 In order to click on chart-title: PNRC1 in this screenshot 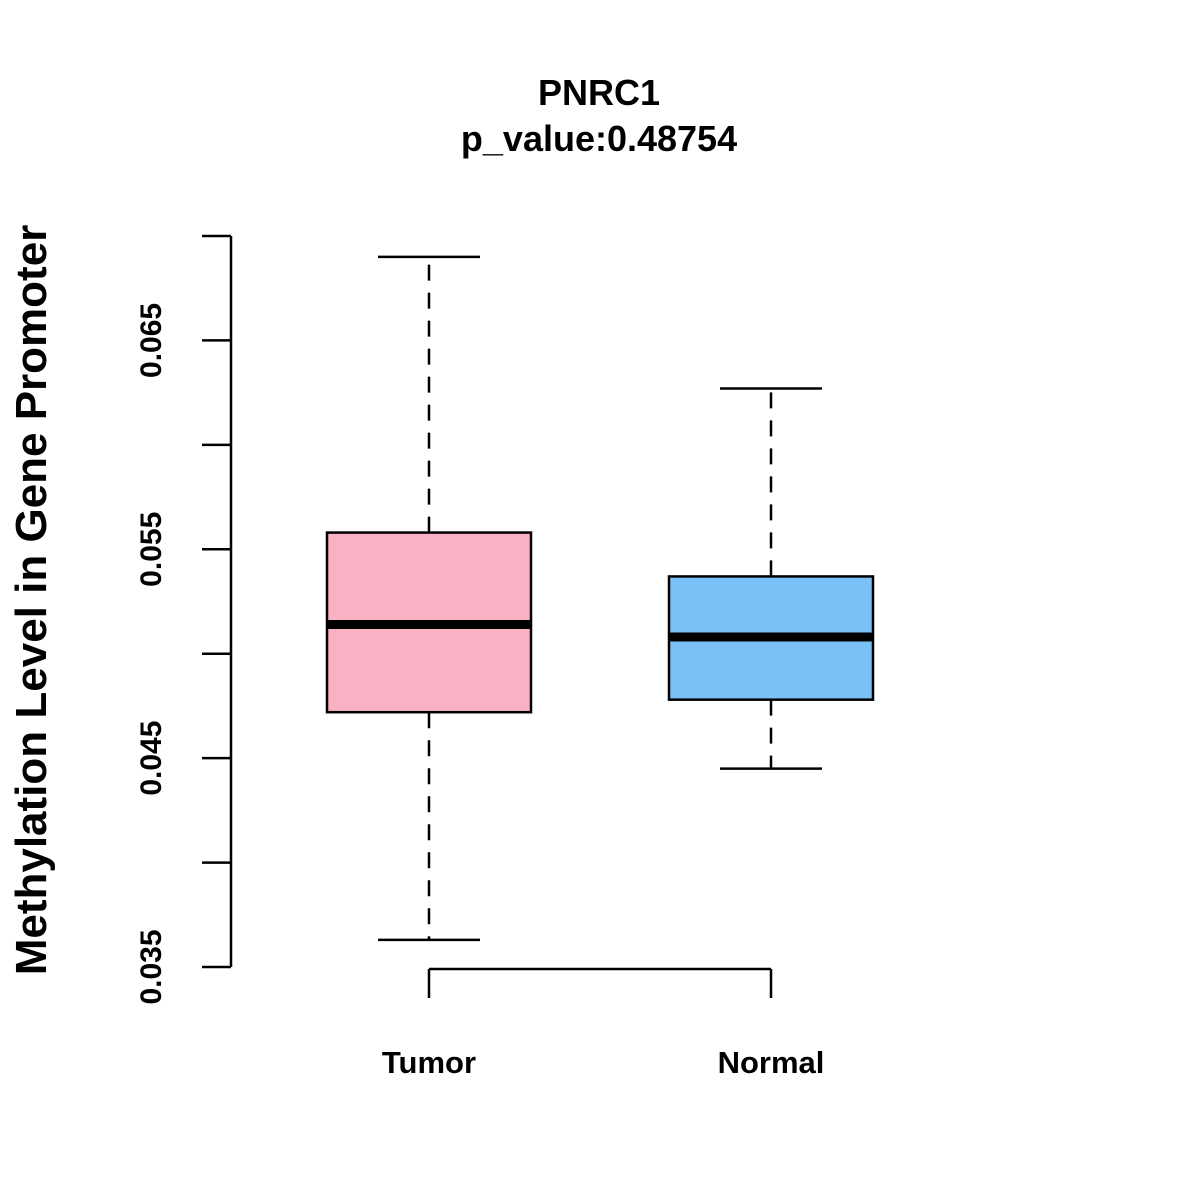, I will do `click(599, 92)`.